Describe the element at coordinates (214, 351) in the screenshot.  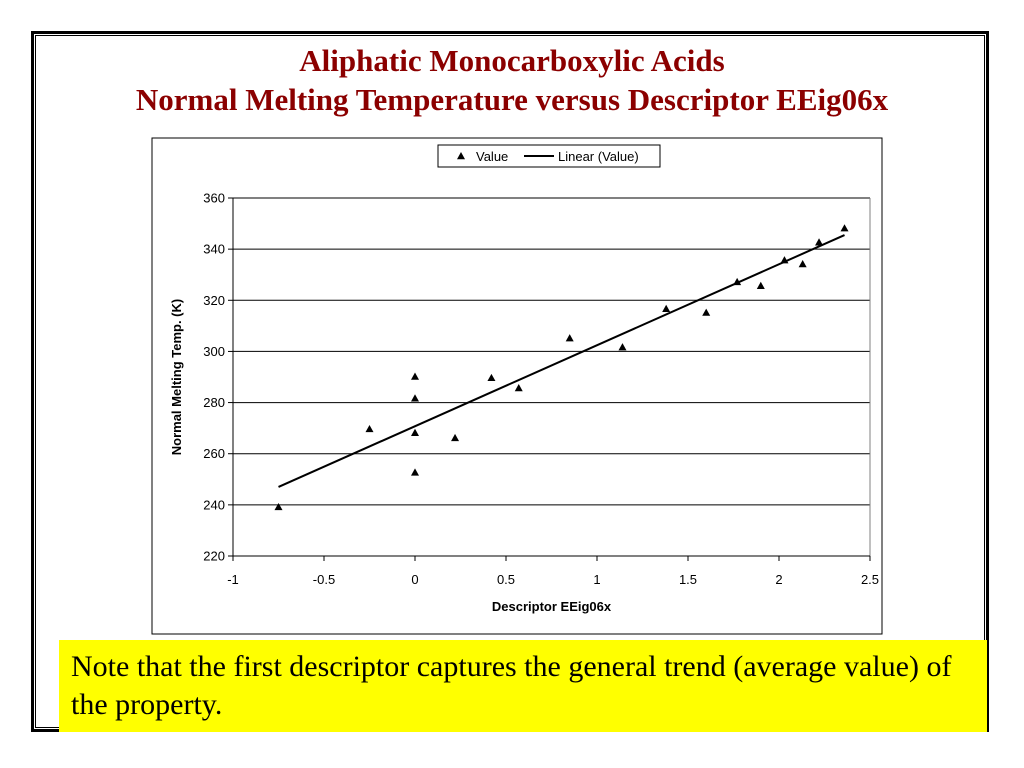
I see `y-tick-label: 300` at that location.